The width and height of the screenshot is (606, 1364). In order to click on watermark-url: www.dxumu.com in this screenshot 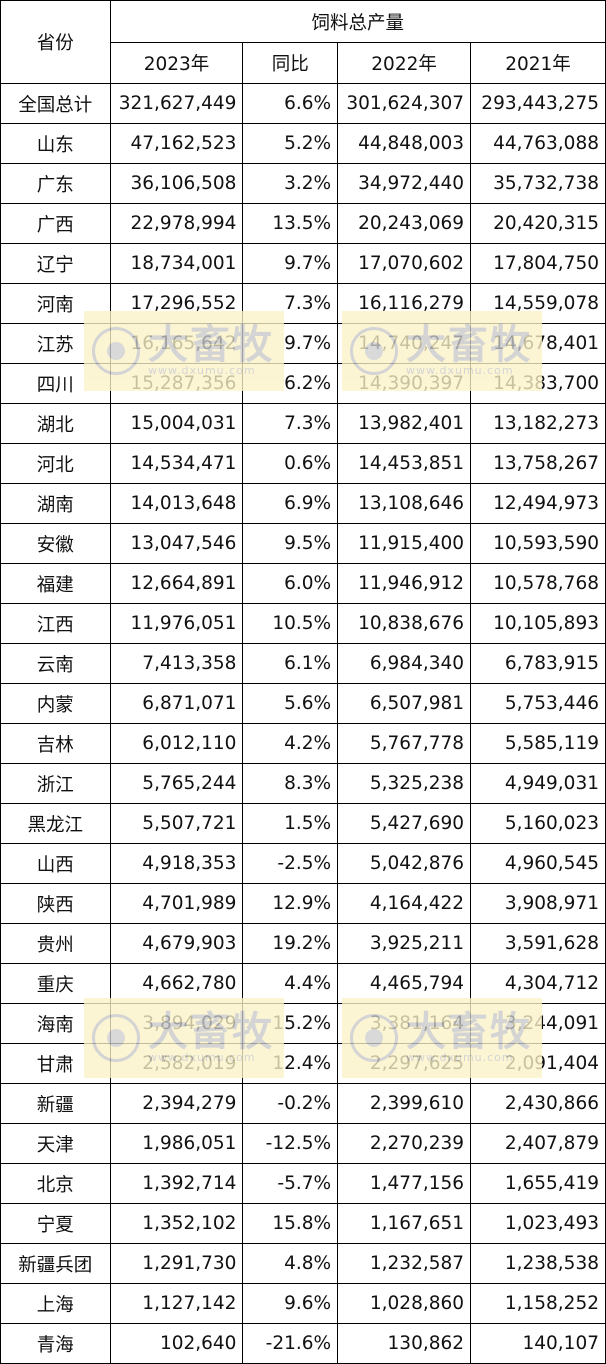, I will do `click(460, 370)`.